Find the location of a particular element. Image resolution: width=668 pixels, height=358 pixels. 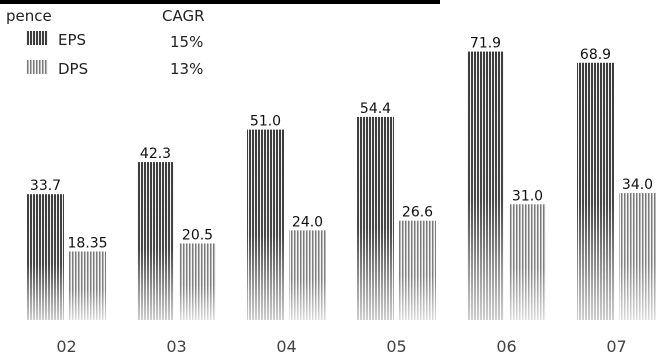

value-label-dps-05: 26.6 is located at coordinates (417, 213).